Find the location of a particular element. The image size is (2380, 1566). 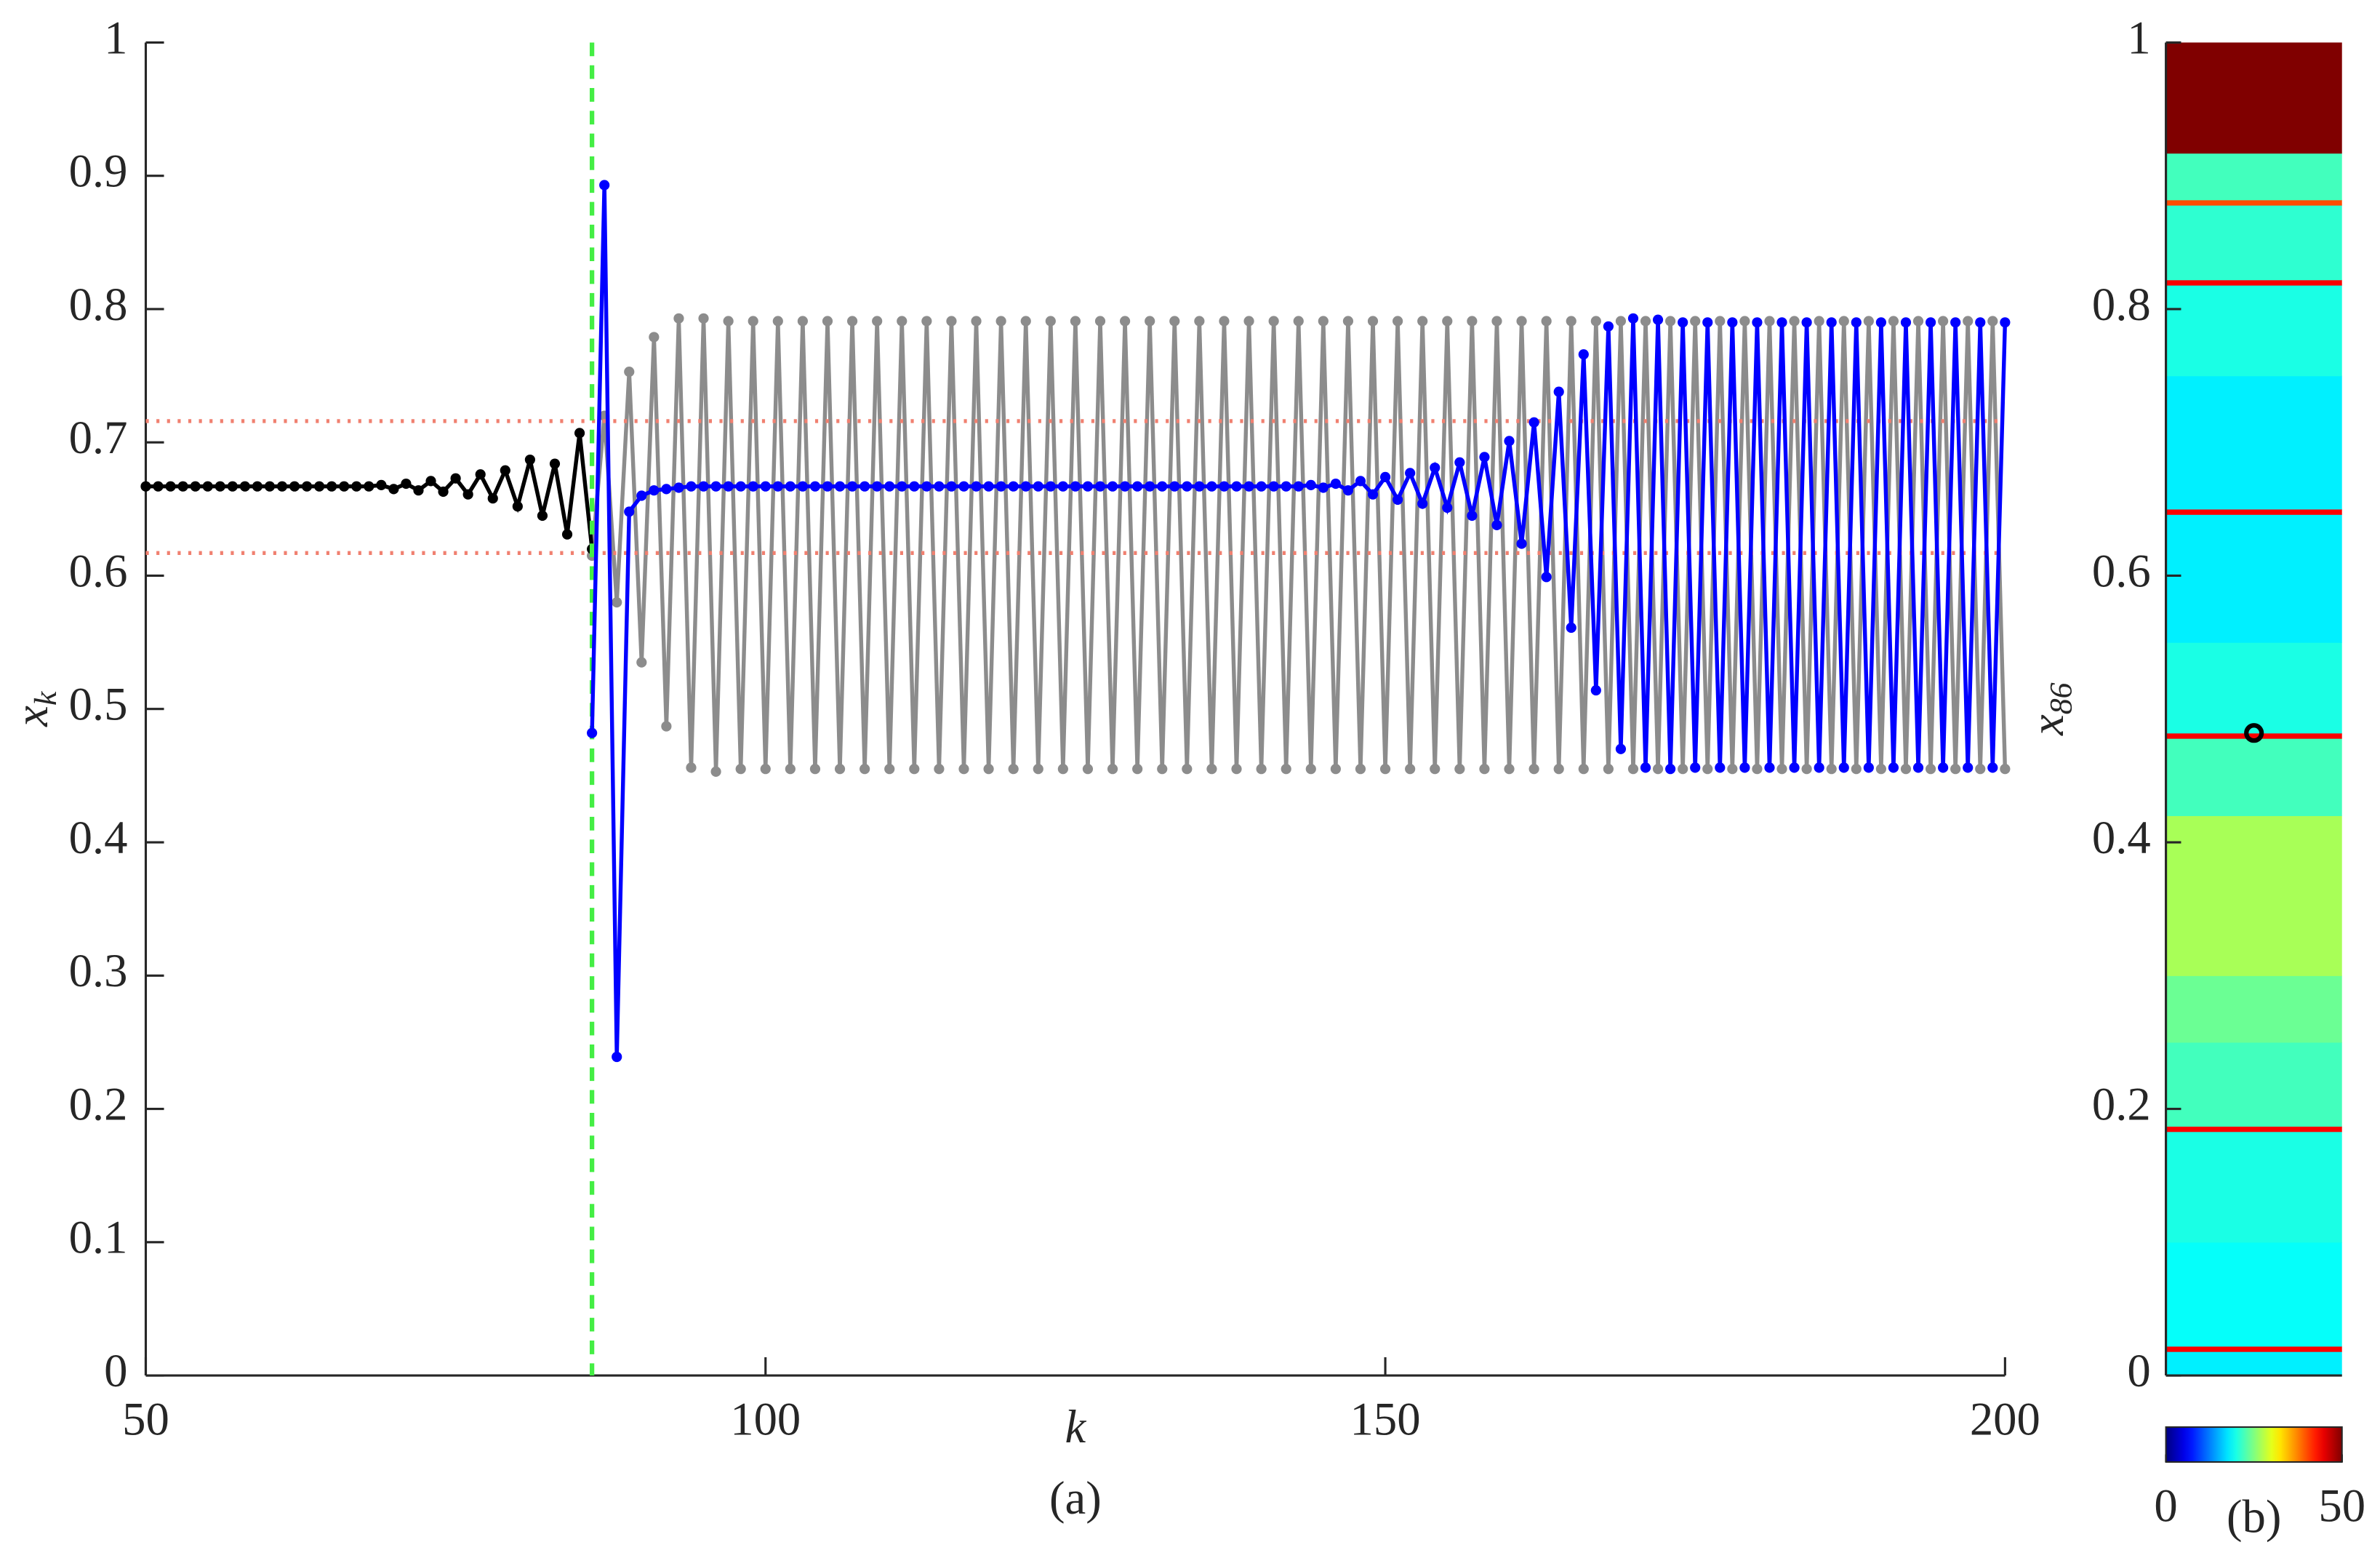

colorbar-tick-label: 50 is located at coordinates (2341, 1505).